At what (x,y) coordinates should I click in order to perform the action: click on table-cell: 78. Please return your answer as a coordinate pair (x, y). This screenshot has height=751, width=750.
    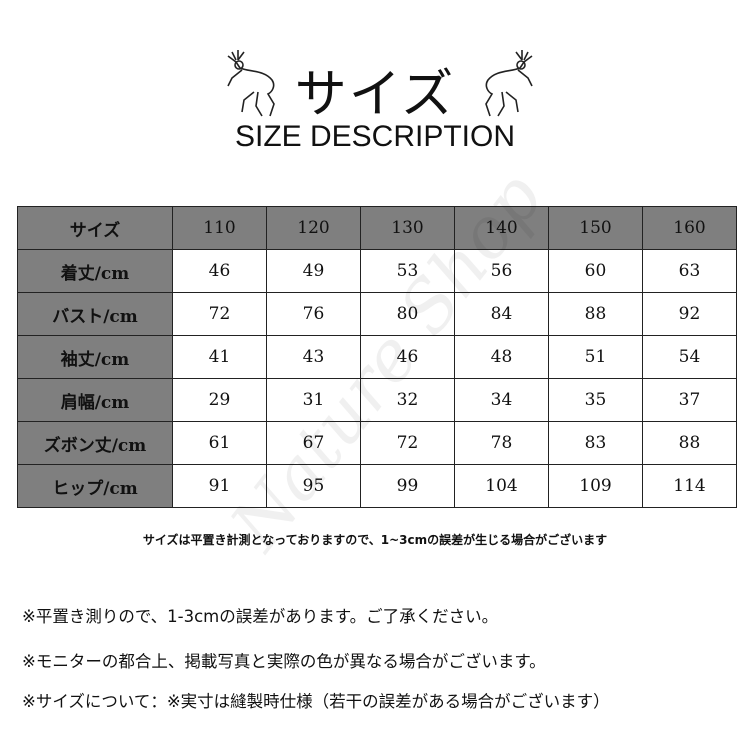
    Looking at the image, I should click on (501, 443).